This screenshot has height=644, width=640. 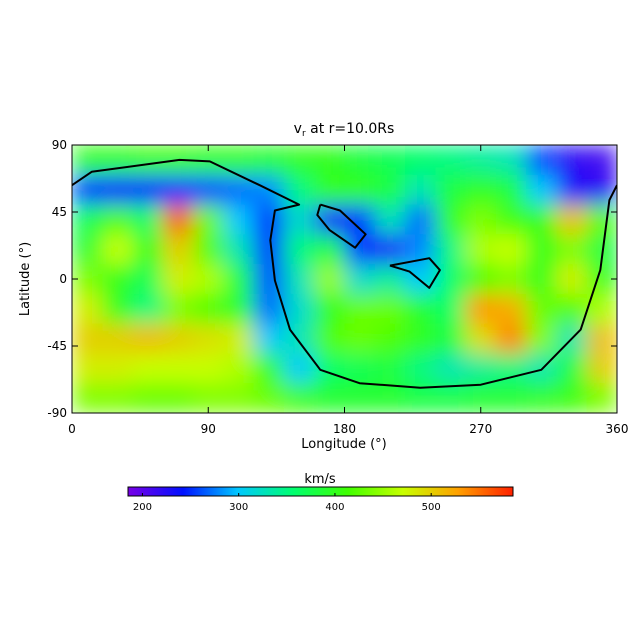 What do you see at coordinates (238, 507) in the screenshot?
I see `colorbar-tick-label: 300` at bounding box center [238, 507].